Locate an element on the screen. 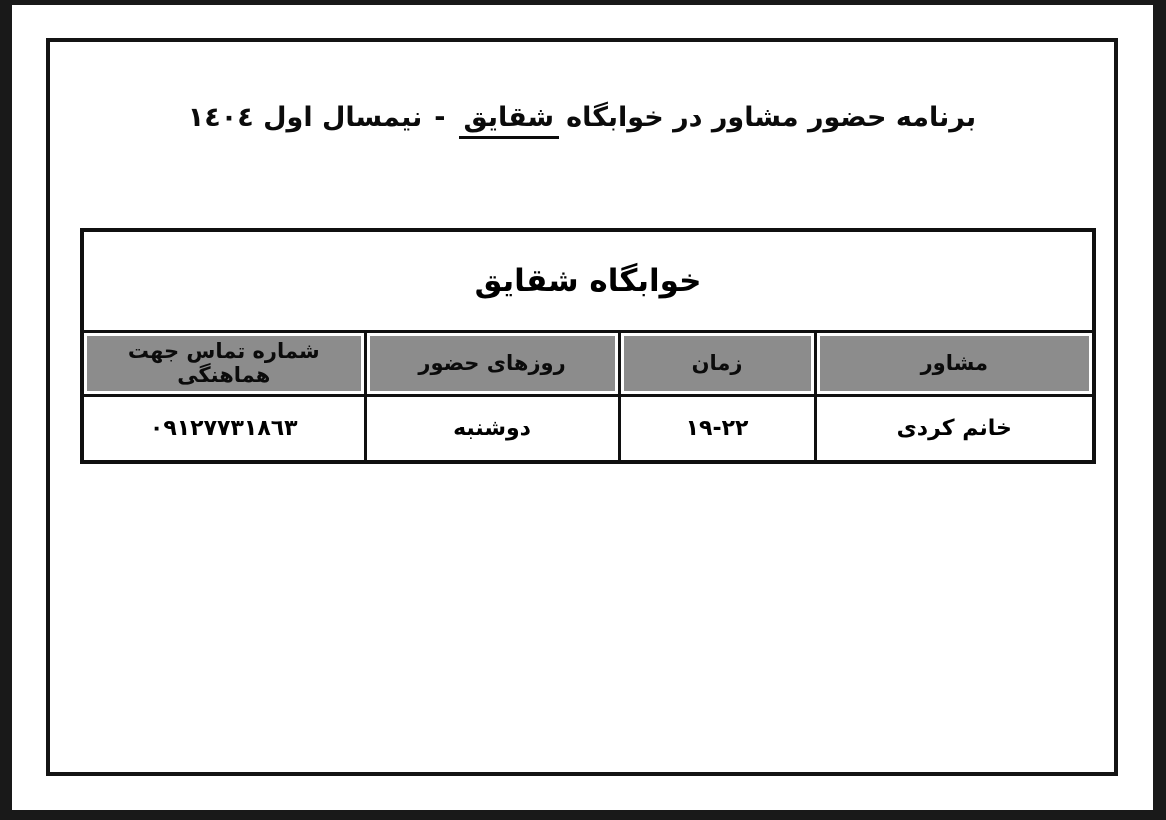 The width and height of the screenshot is (1166, 820). header-cell-counselor: مشاور is located at coordinates (954, 363).